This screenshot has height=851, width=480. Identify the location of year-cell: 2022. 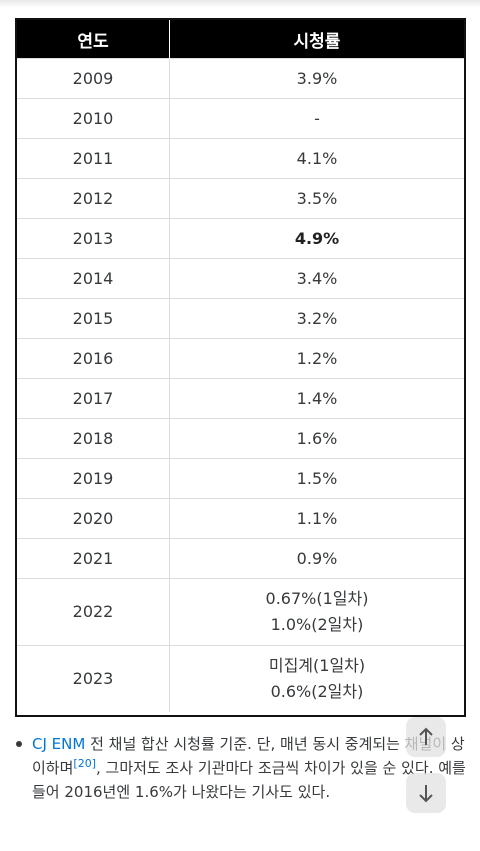
(93, 612).